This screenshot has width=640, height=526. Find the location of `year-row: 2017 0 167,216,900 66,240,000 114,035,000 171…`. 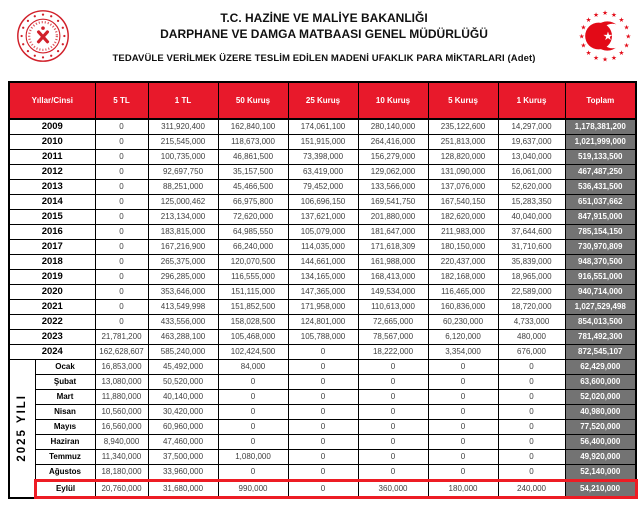

year-row: 2017 0 167,216,900 66,240,000 114,035,000 171… is located at coordinates (322, 247).